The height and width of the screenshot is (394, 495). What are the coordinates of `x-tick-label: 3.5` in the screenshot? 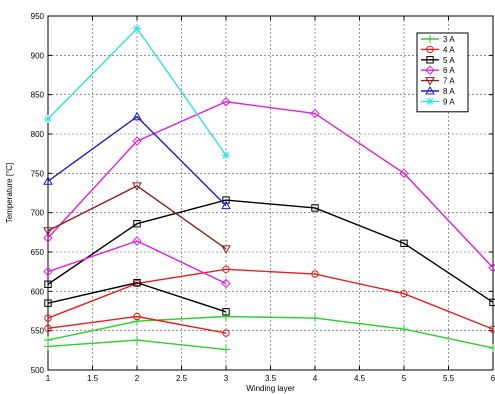 It's located at (271, 378).